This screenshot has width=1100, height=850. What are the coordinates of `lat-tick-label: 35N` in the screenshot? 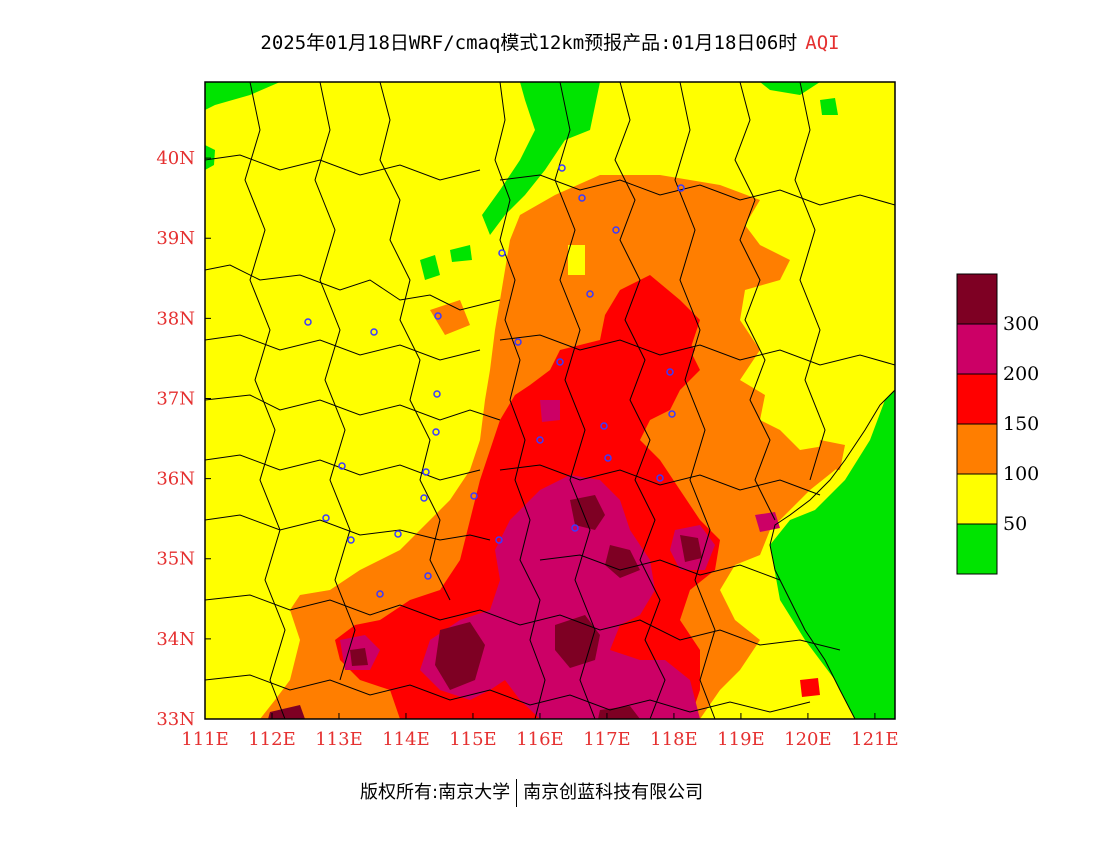 It's located at (175, 559).